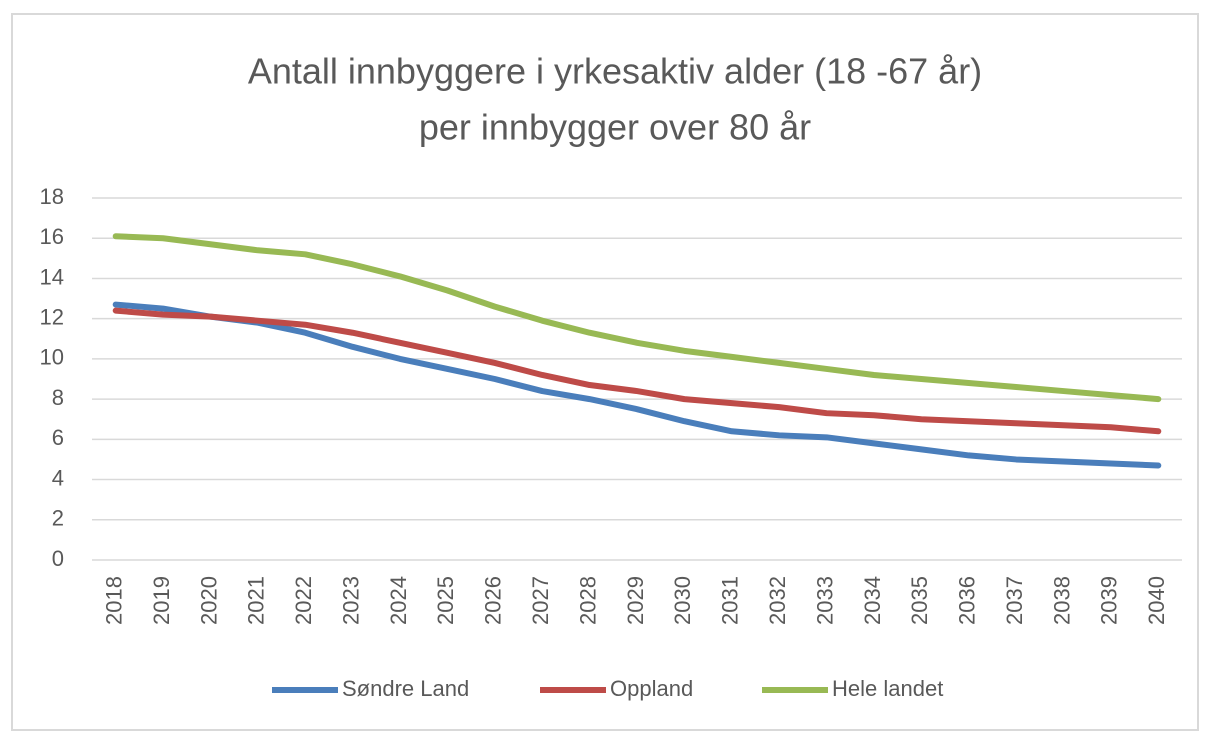 This screenshot has height=731, width=1205. What do you see at coordinates (730, 600) in the screenshot?
I see `x-tick-label: 2031` at bounding box center [730, 600].